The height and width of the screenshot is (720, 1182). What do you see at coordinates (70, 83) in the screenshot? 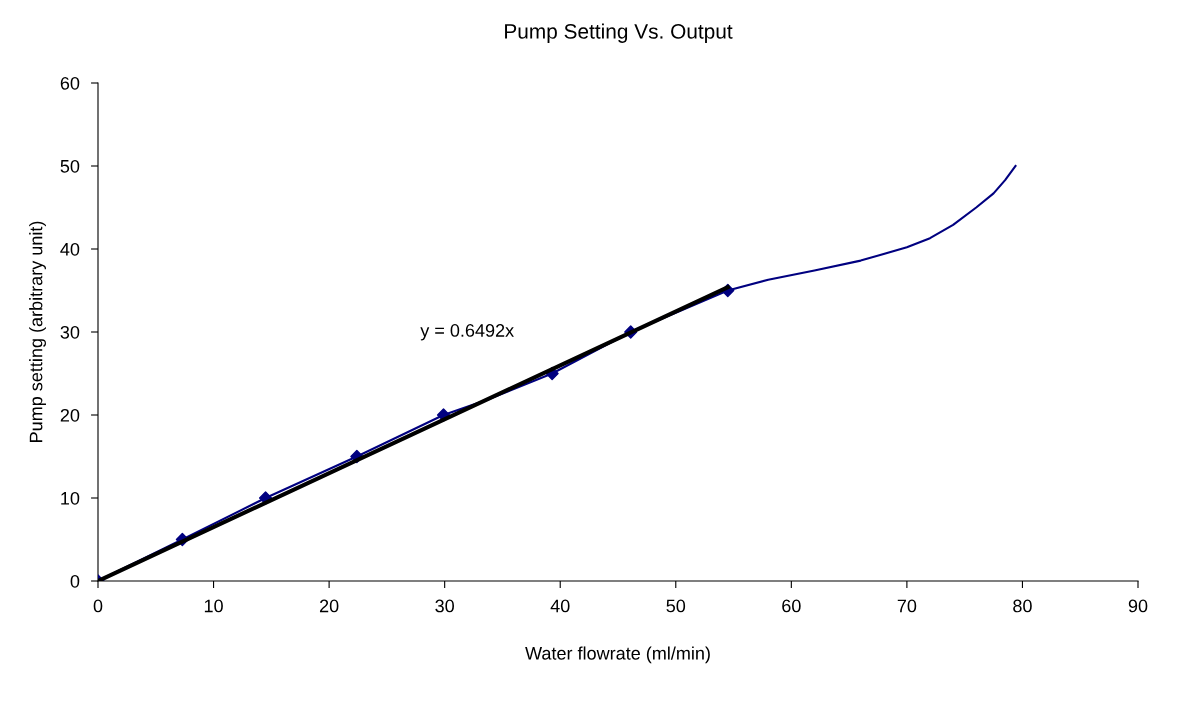
I see `y-tick-label: 60` at bounding box center [70, 83].